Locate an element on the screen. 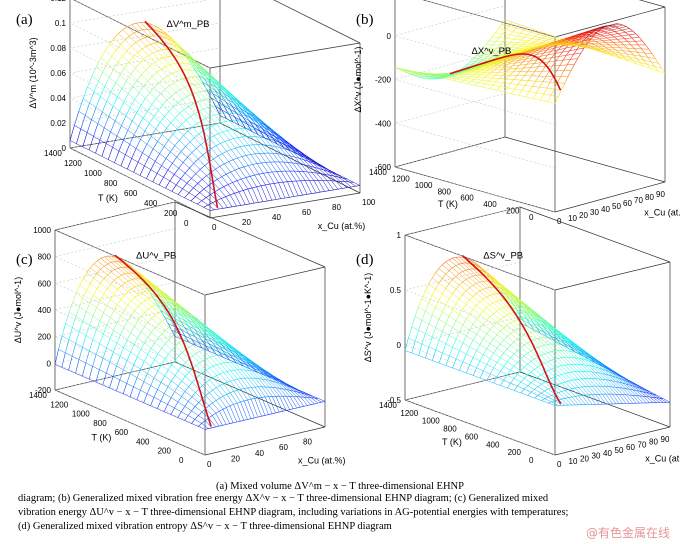 This screenshot has width=680, height=544. y-tick-label-c: 1400 is located at coordinates (38, 395).